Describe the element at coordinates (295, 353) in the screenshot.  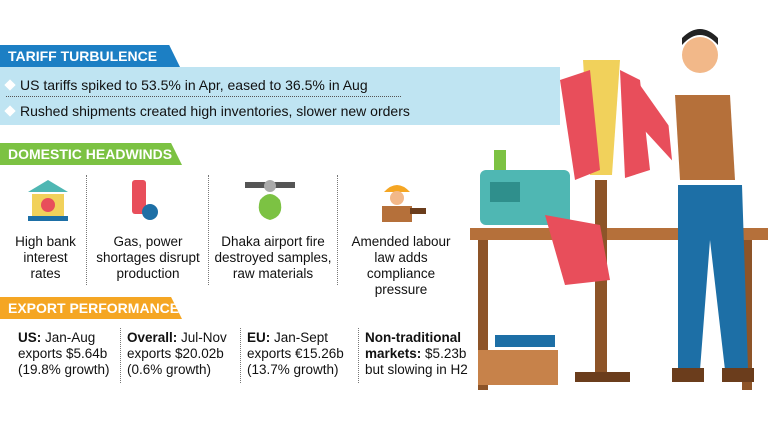
I see `export-text: Jan-Sept exports €15.26b (13.7% growth)` at that location.